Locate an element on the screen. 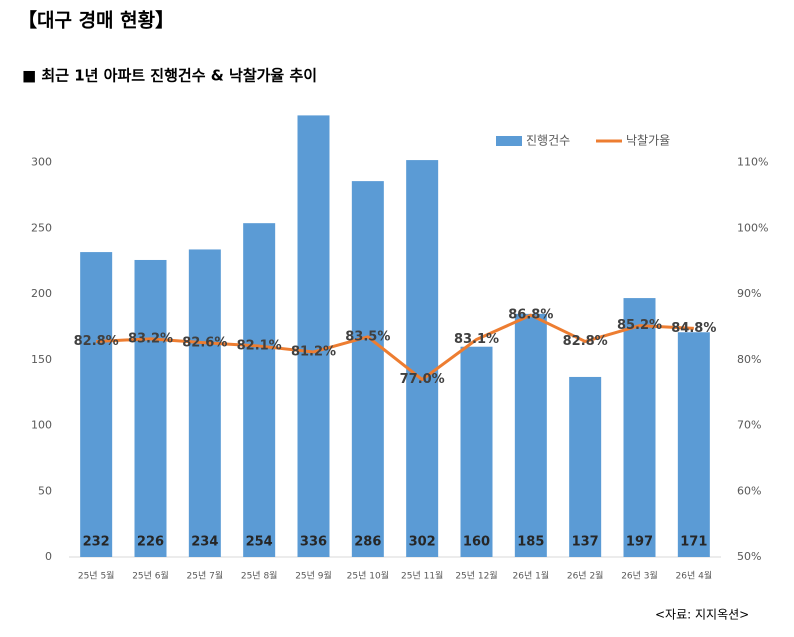  y-tick-label: 0 is located at coordinates (48, 556).